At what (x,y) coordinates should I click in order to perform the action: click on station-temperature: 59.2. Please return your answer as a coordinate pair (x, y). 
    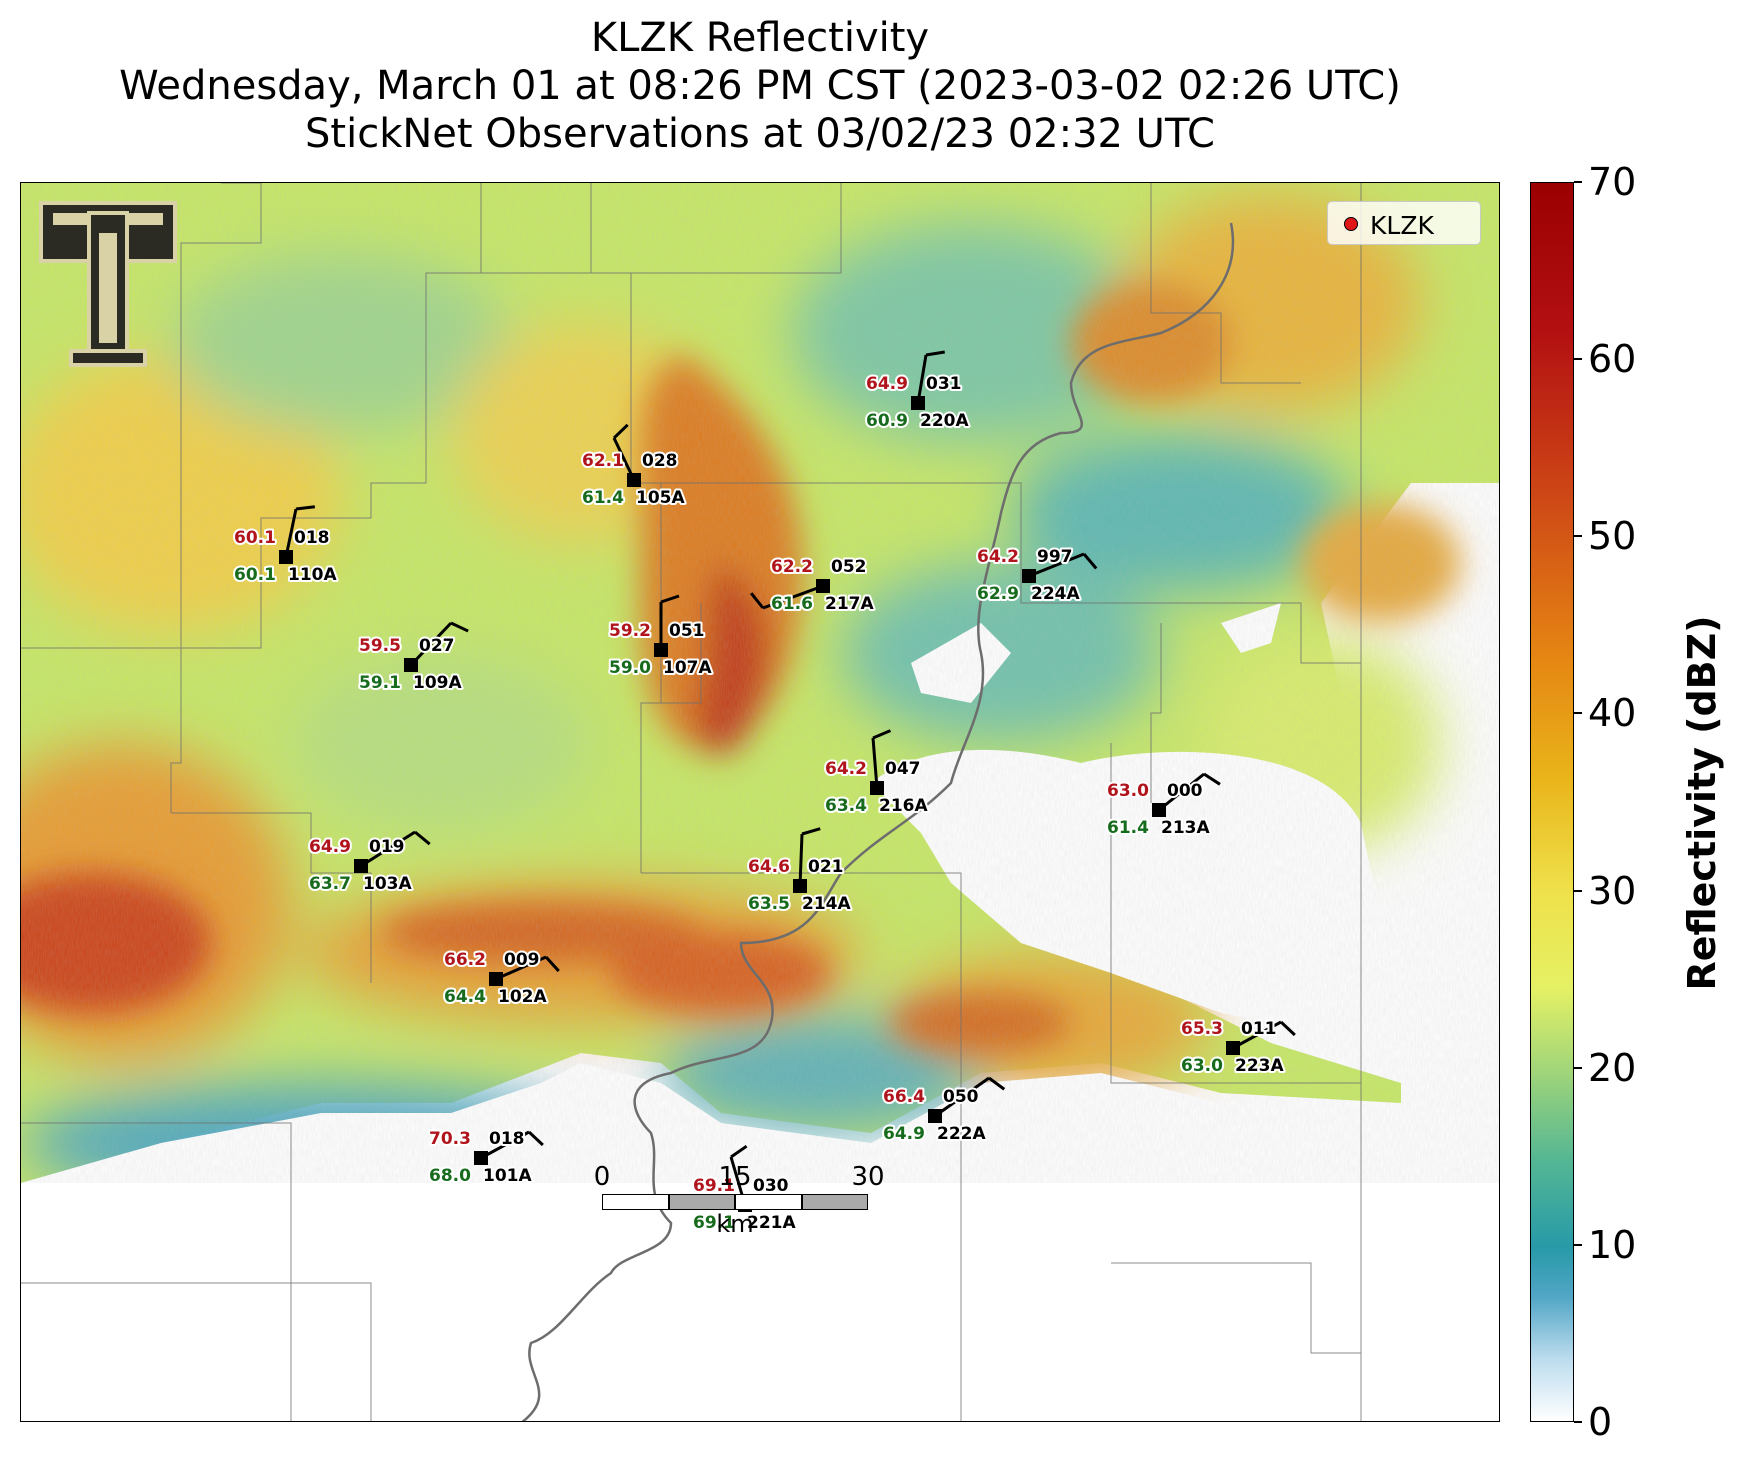
    Looking at the image, I should click on (630, 631).